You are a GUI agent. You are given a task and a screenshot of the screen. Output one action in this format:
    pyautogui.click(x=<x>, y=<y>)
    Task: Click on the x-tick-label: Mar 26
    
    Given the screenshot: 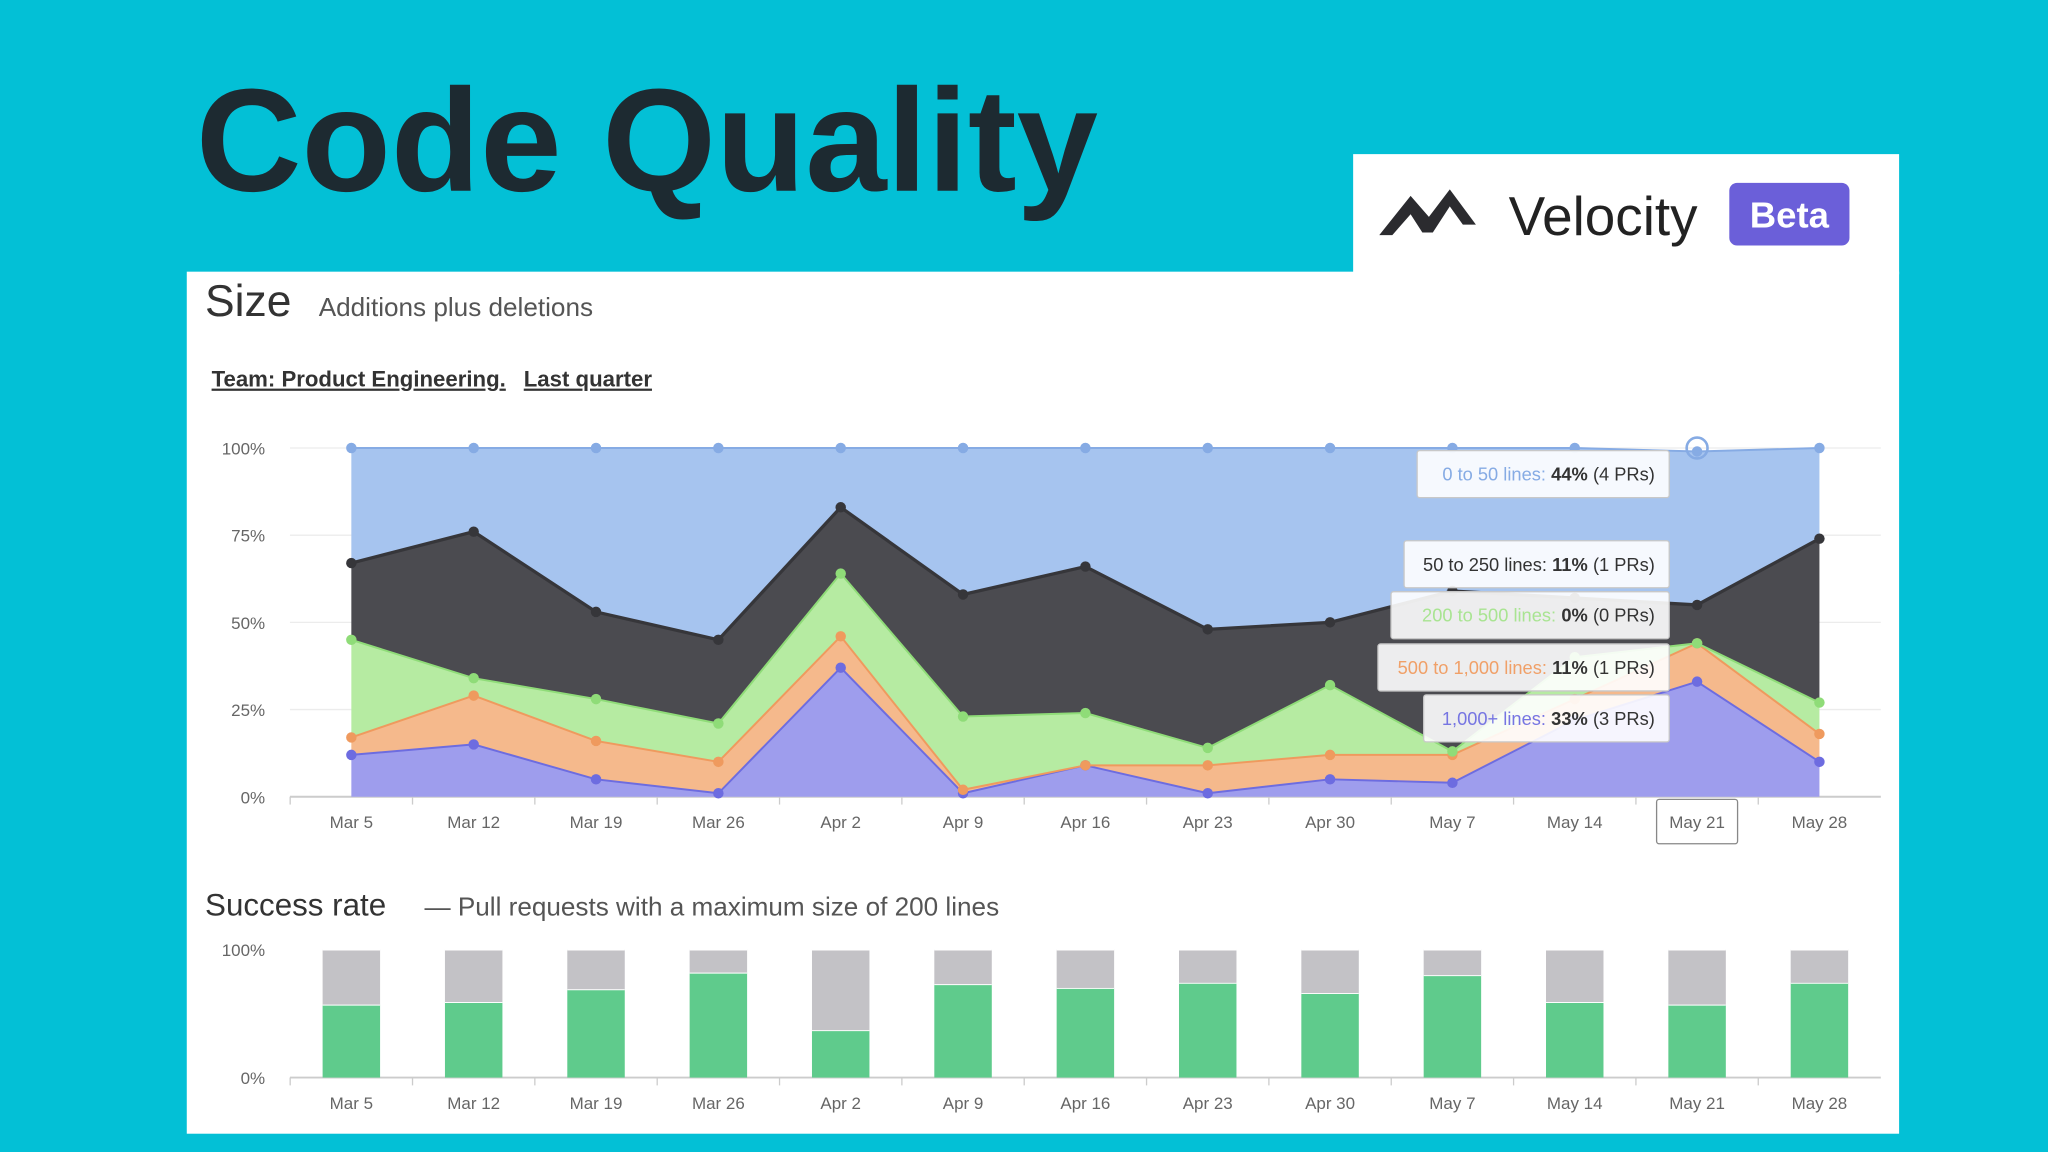 What is the action you would take?
    pyautogui.click(x=718, y=1103)
    